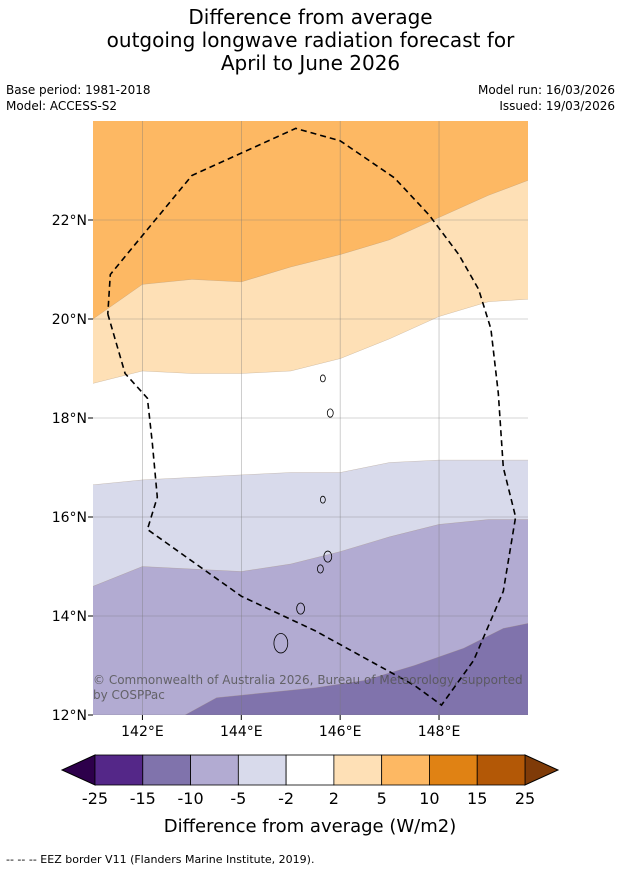 This screenshot has height=873, width=621. Describe the element at coordinates (241, 732) in the screenshot. I see `x-tick-label-1: 144°E` at that location.